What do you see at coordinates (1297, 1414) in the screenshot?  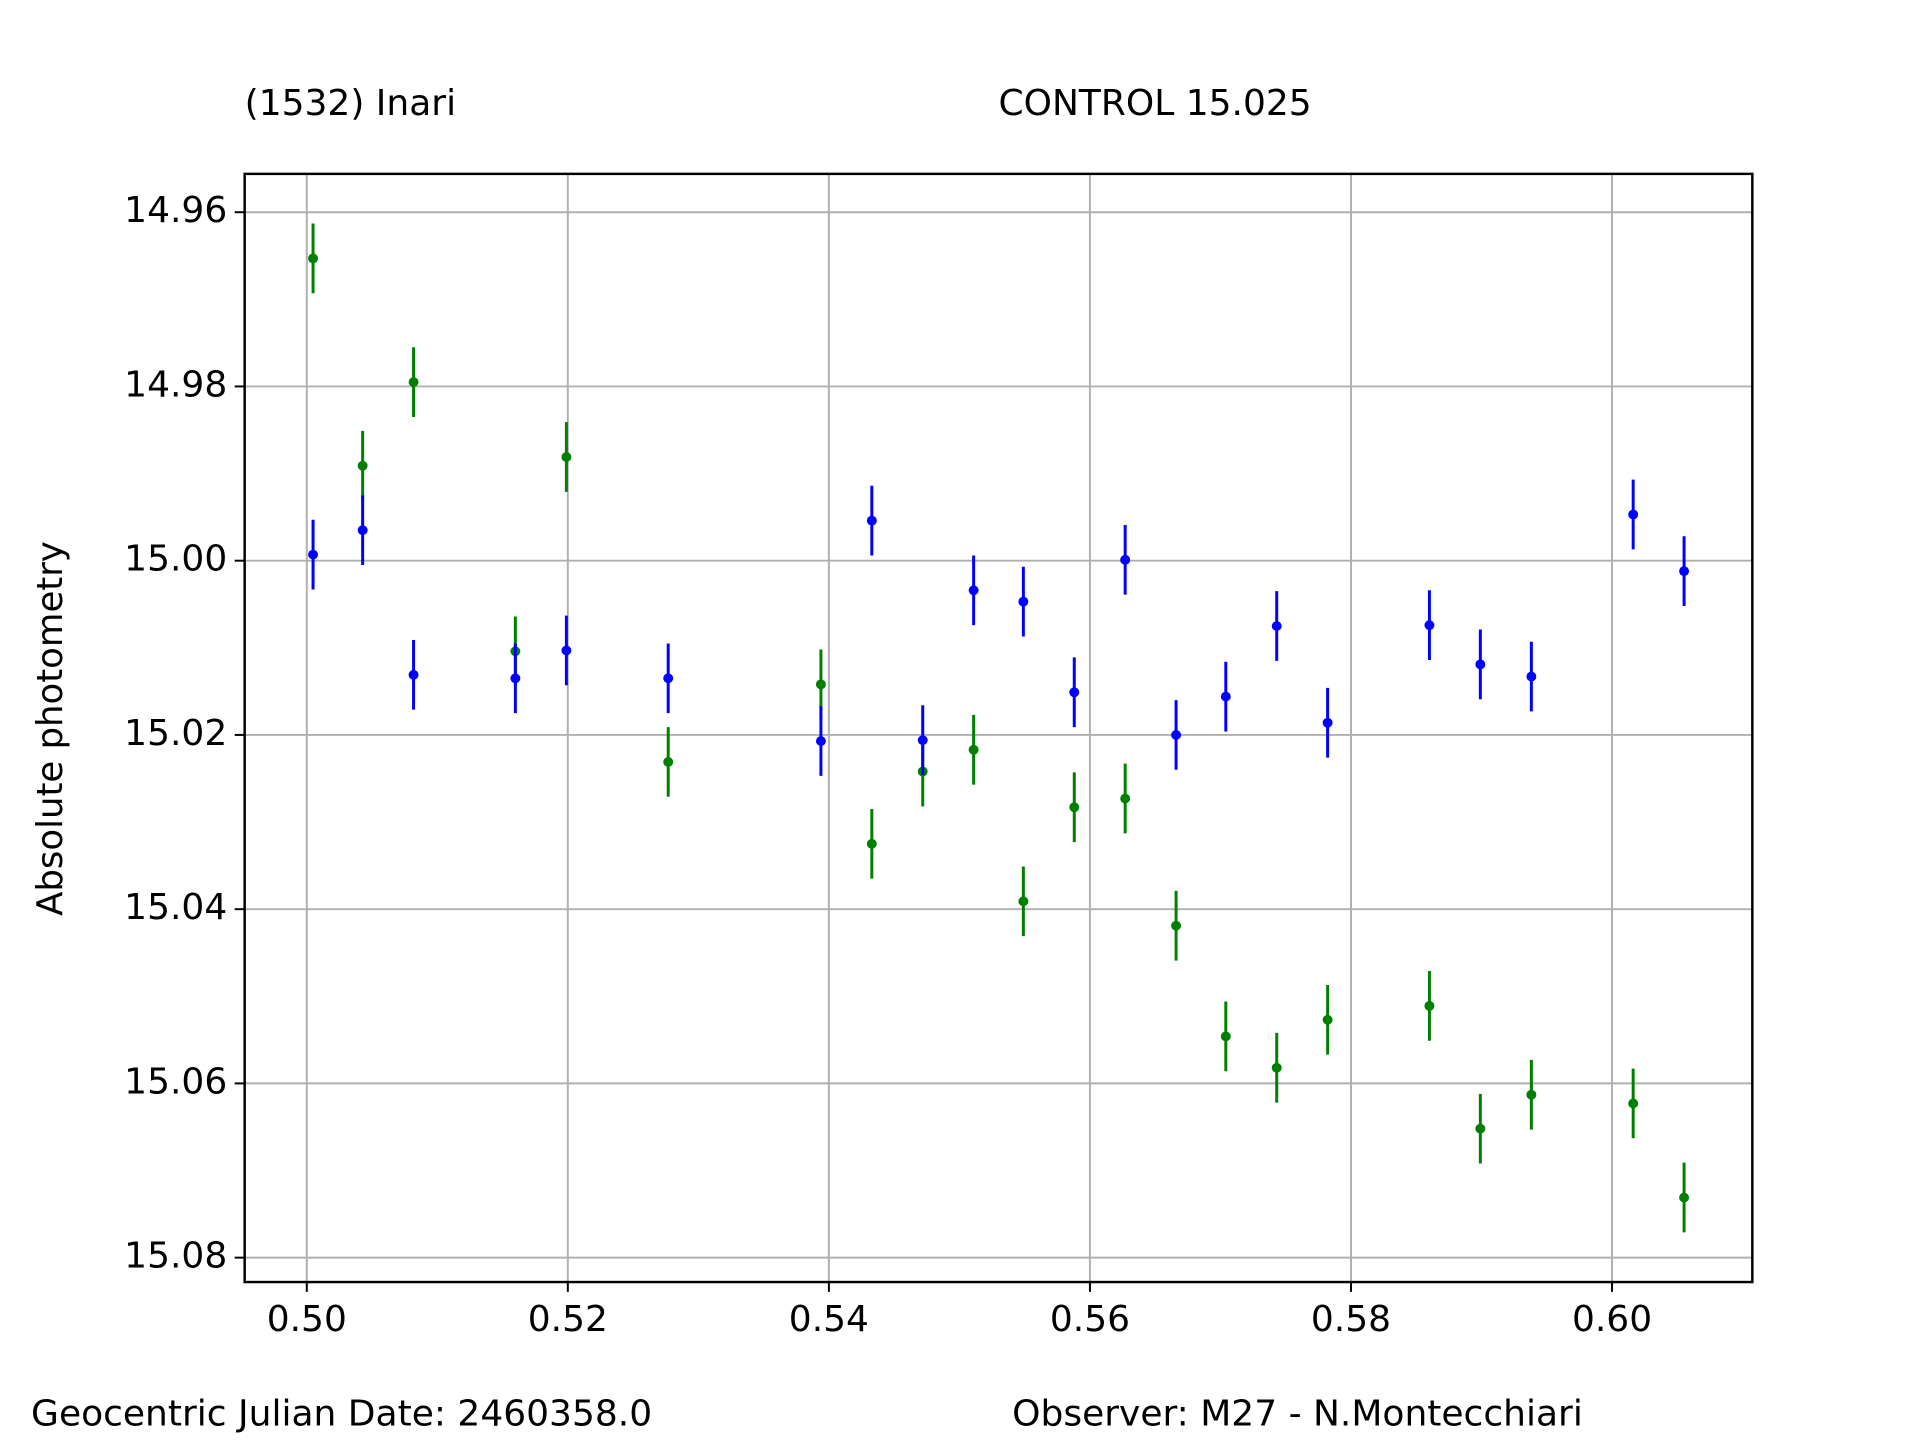 I see `footer-right: Observer: M27 - N.Montecchiari` at bounding box center [1297, 1414].